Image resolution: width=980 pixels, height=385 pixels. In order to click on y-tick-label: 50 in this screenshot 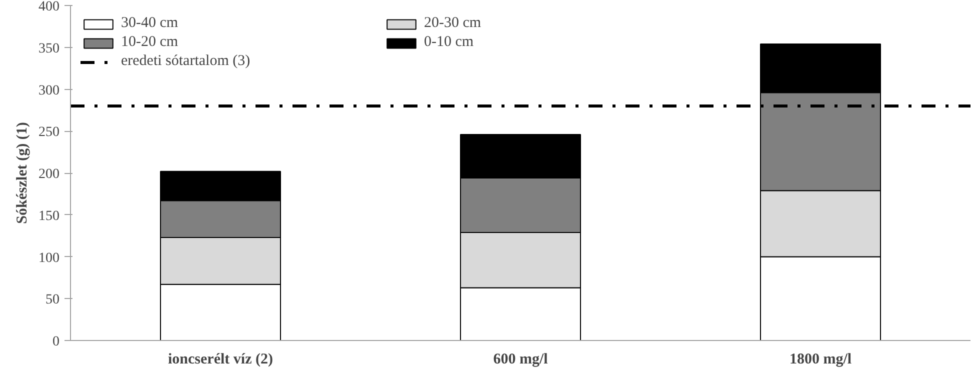, I will do `click(53, 300)`.